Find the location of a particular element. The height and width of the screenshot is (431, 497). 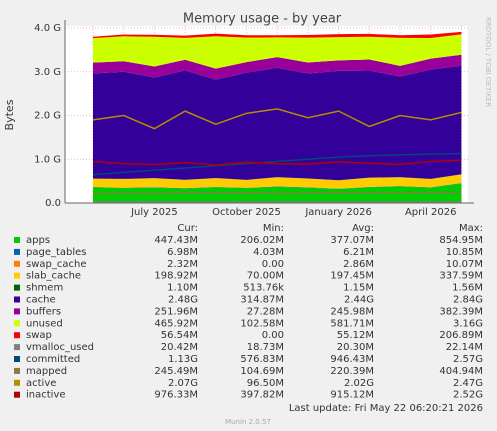

legend-stat: 382.39M is located at coordinates (461, 311).